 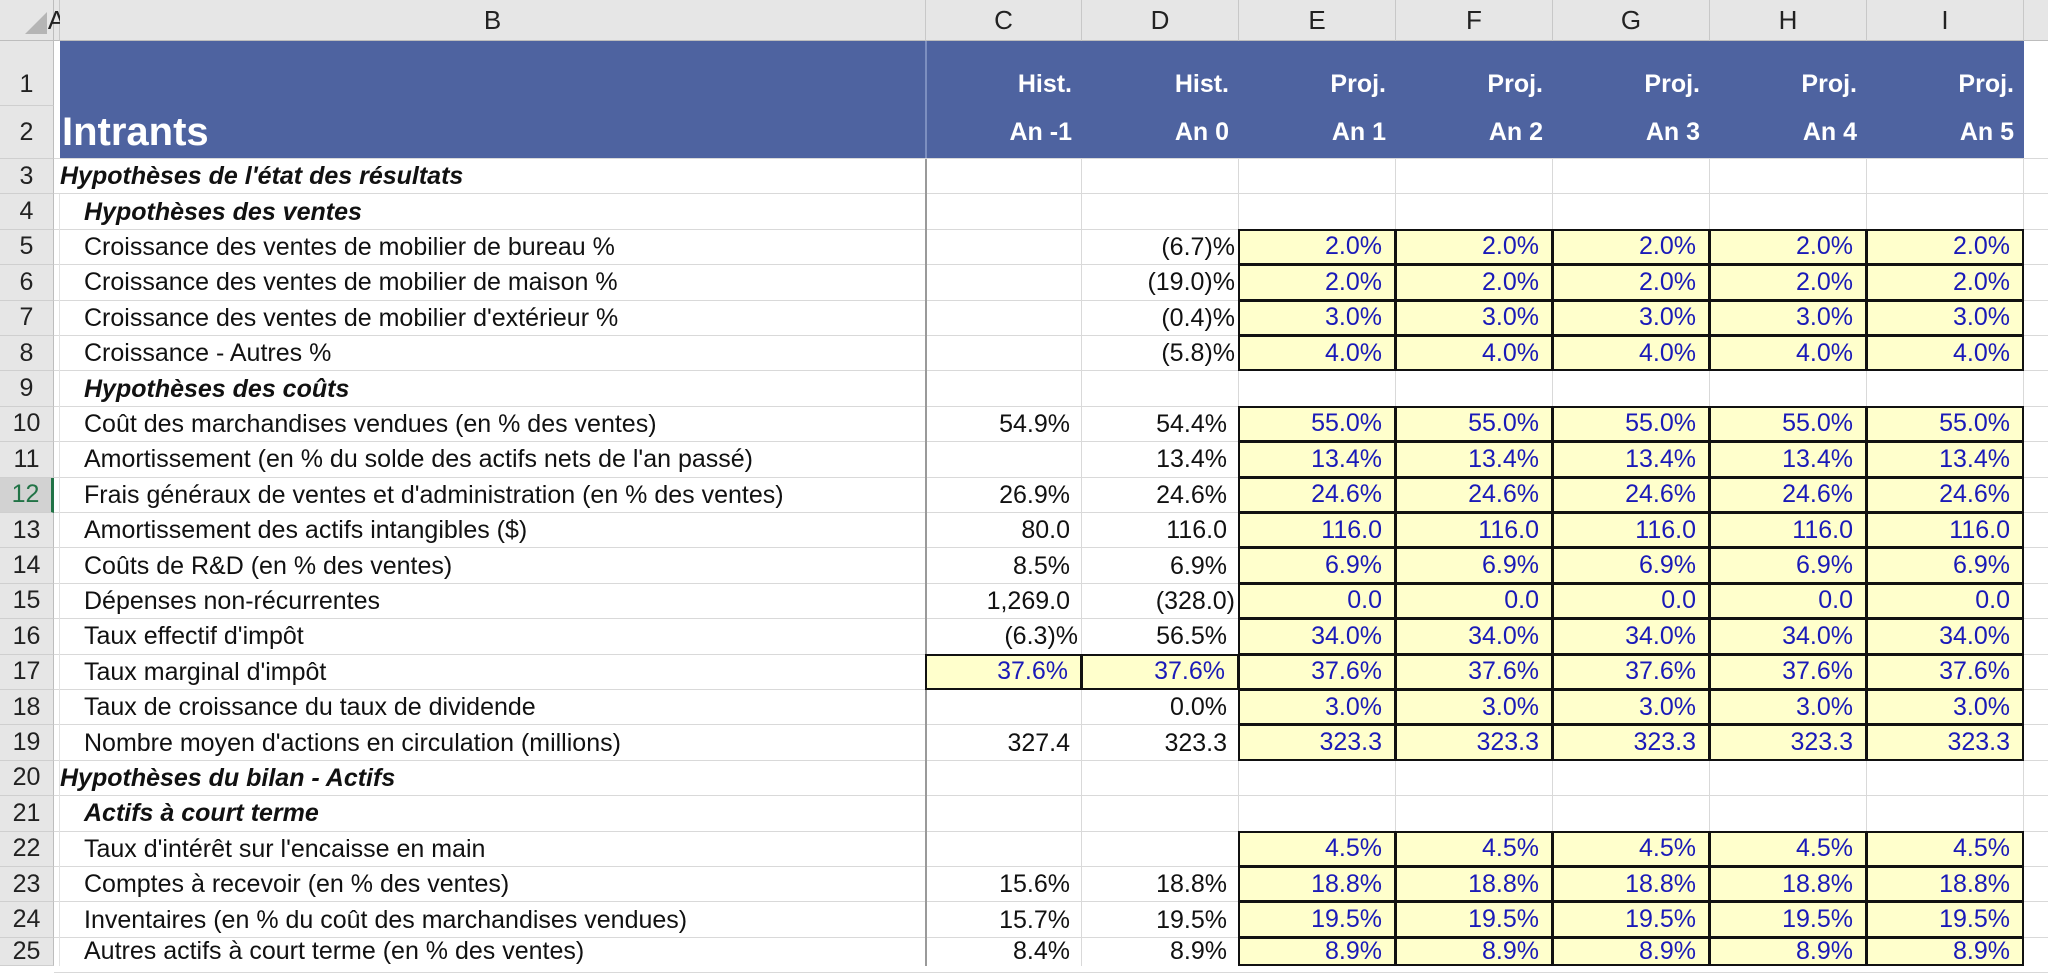 I want to click on cell-c23: 15.6%, so click(x=1034, y=884).